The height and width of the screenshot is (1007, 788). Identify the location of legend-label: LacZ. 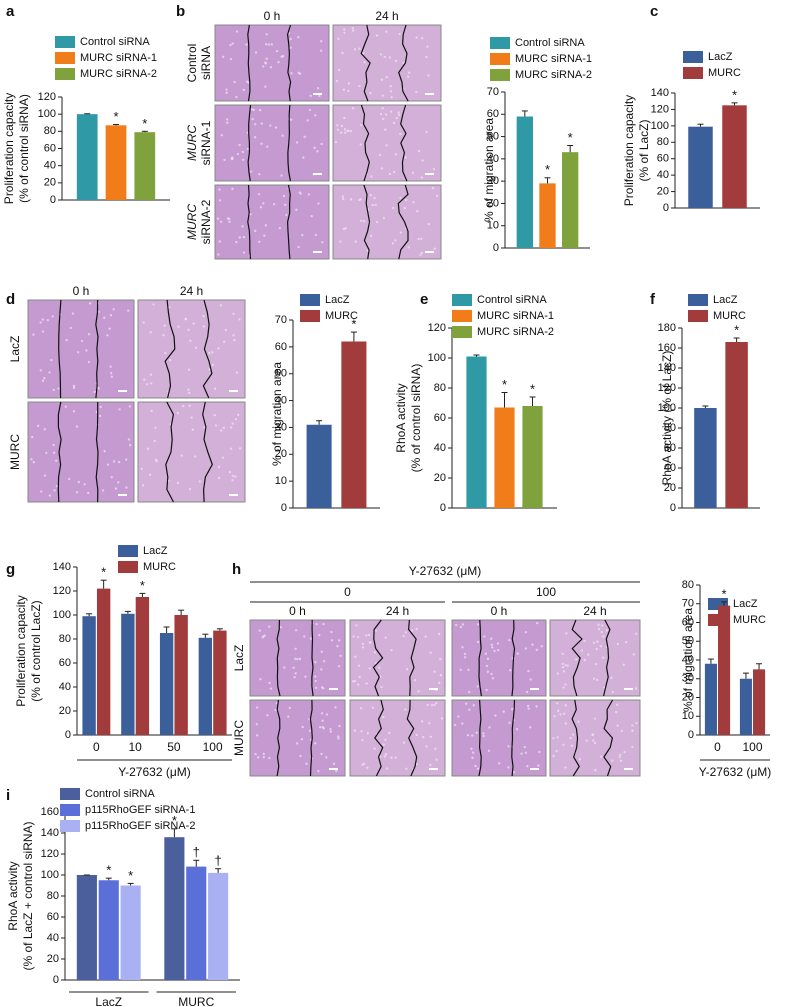
(745, 604).